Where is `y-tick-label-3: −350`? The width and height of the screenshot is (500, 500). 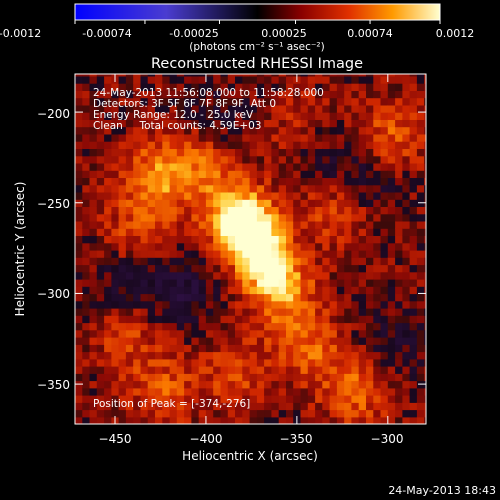 y-tick-label-3: −350 is located at coordinates (53, 385).